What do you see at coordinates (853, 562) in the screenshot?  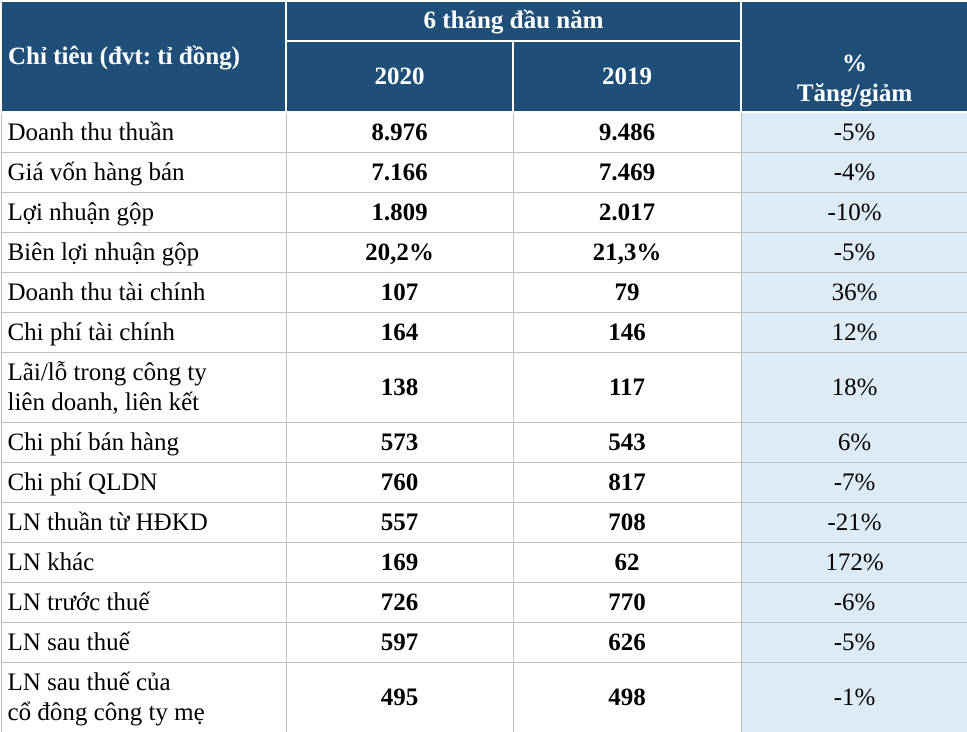 I see `cell: 172%` at bounding box center [853, 562].